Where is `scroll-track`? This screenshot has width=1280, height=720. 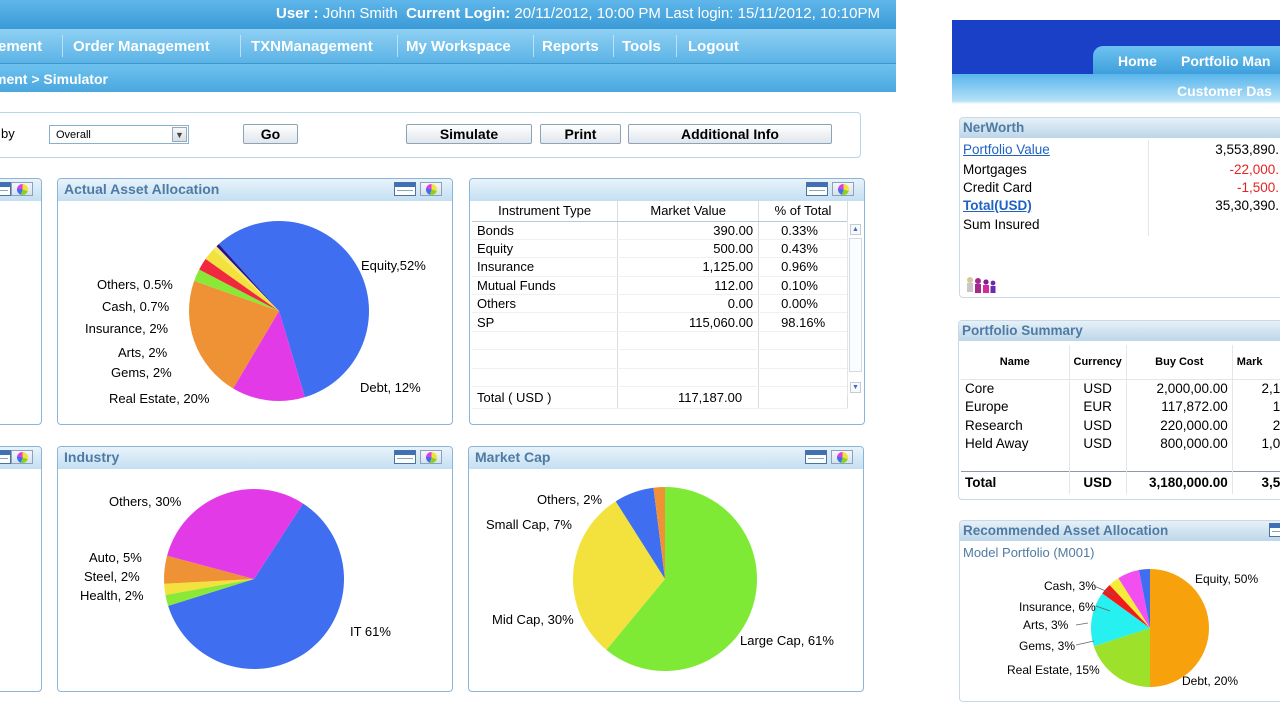 scroll-track is located at coordinates (855, 305).